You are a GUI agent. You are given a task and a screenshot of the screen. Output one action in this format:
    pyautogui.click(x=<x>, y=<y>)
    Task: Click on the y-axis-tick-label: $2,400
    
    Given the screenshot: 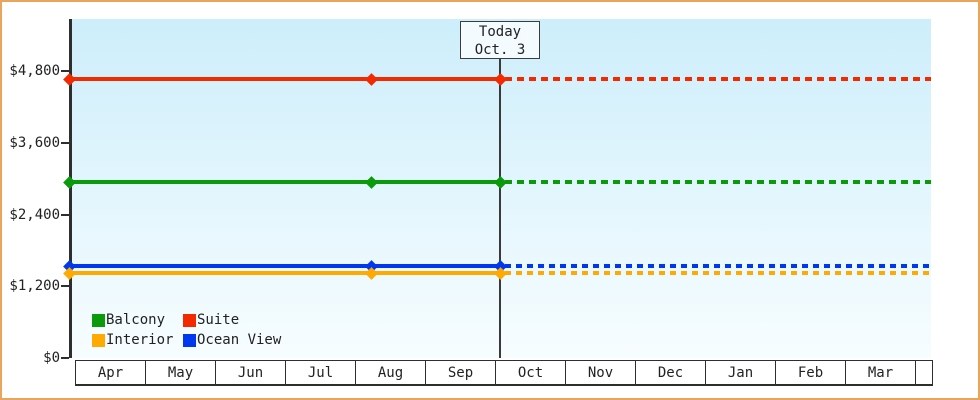 What is the action you would take?
    pyautogui.click(x=34, y=214)
    